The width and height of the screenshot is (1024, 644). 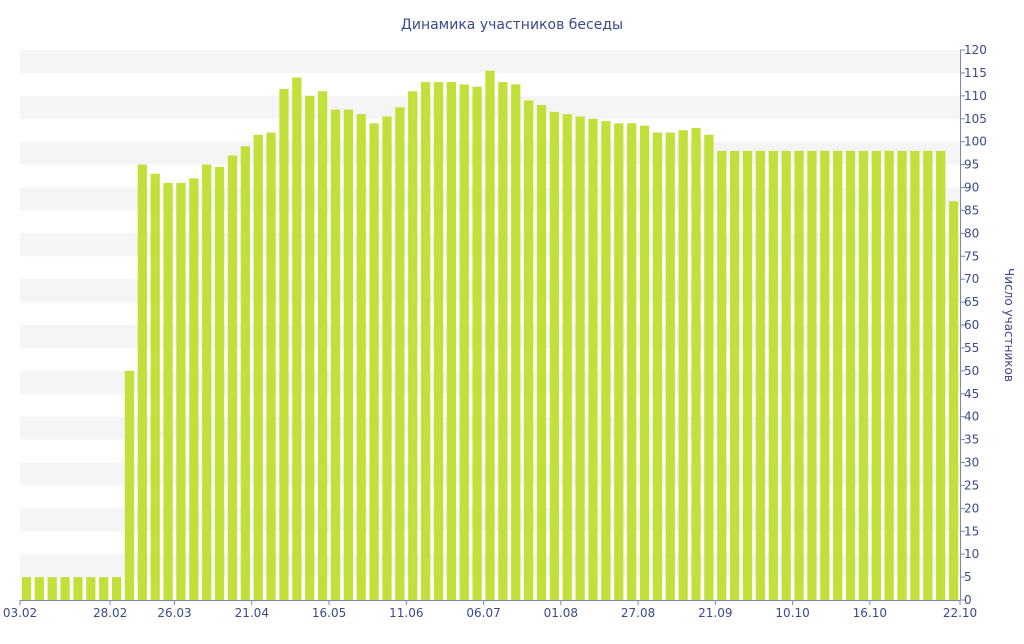 What do you see at coordinates (971, 440) in the screenshot?
I see `y-tick-label: 35` at bounding box center [971, 440].